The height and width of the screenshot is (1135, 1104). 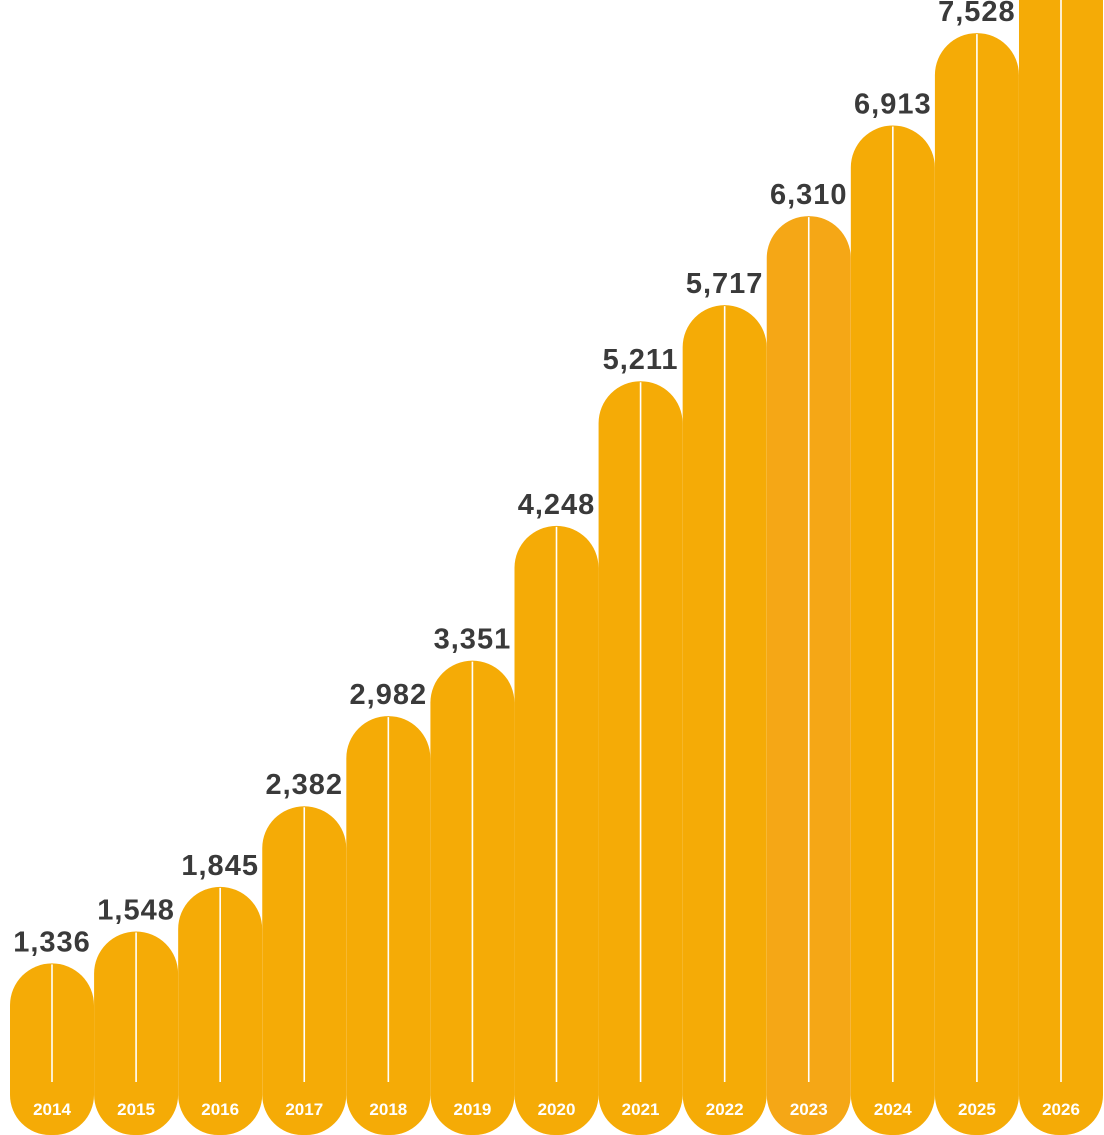 I want to click on value-label-2024: 6,913, so click(x=893, y=104).